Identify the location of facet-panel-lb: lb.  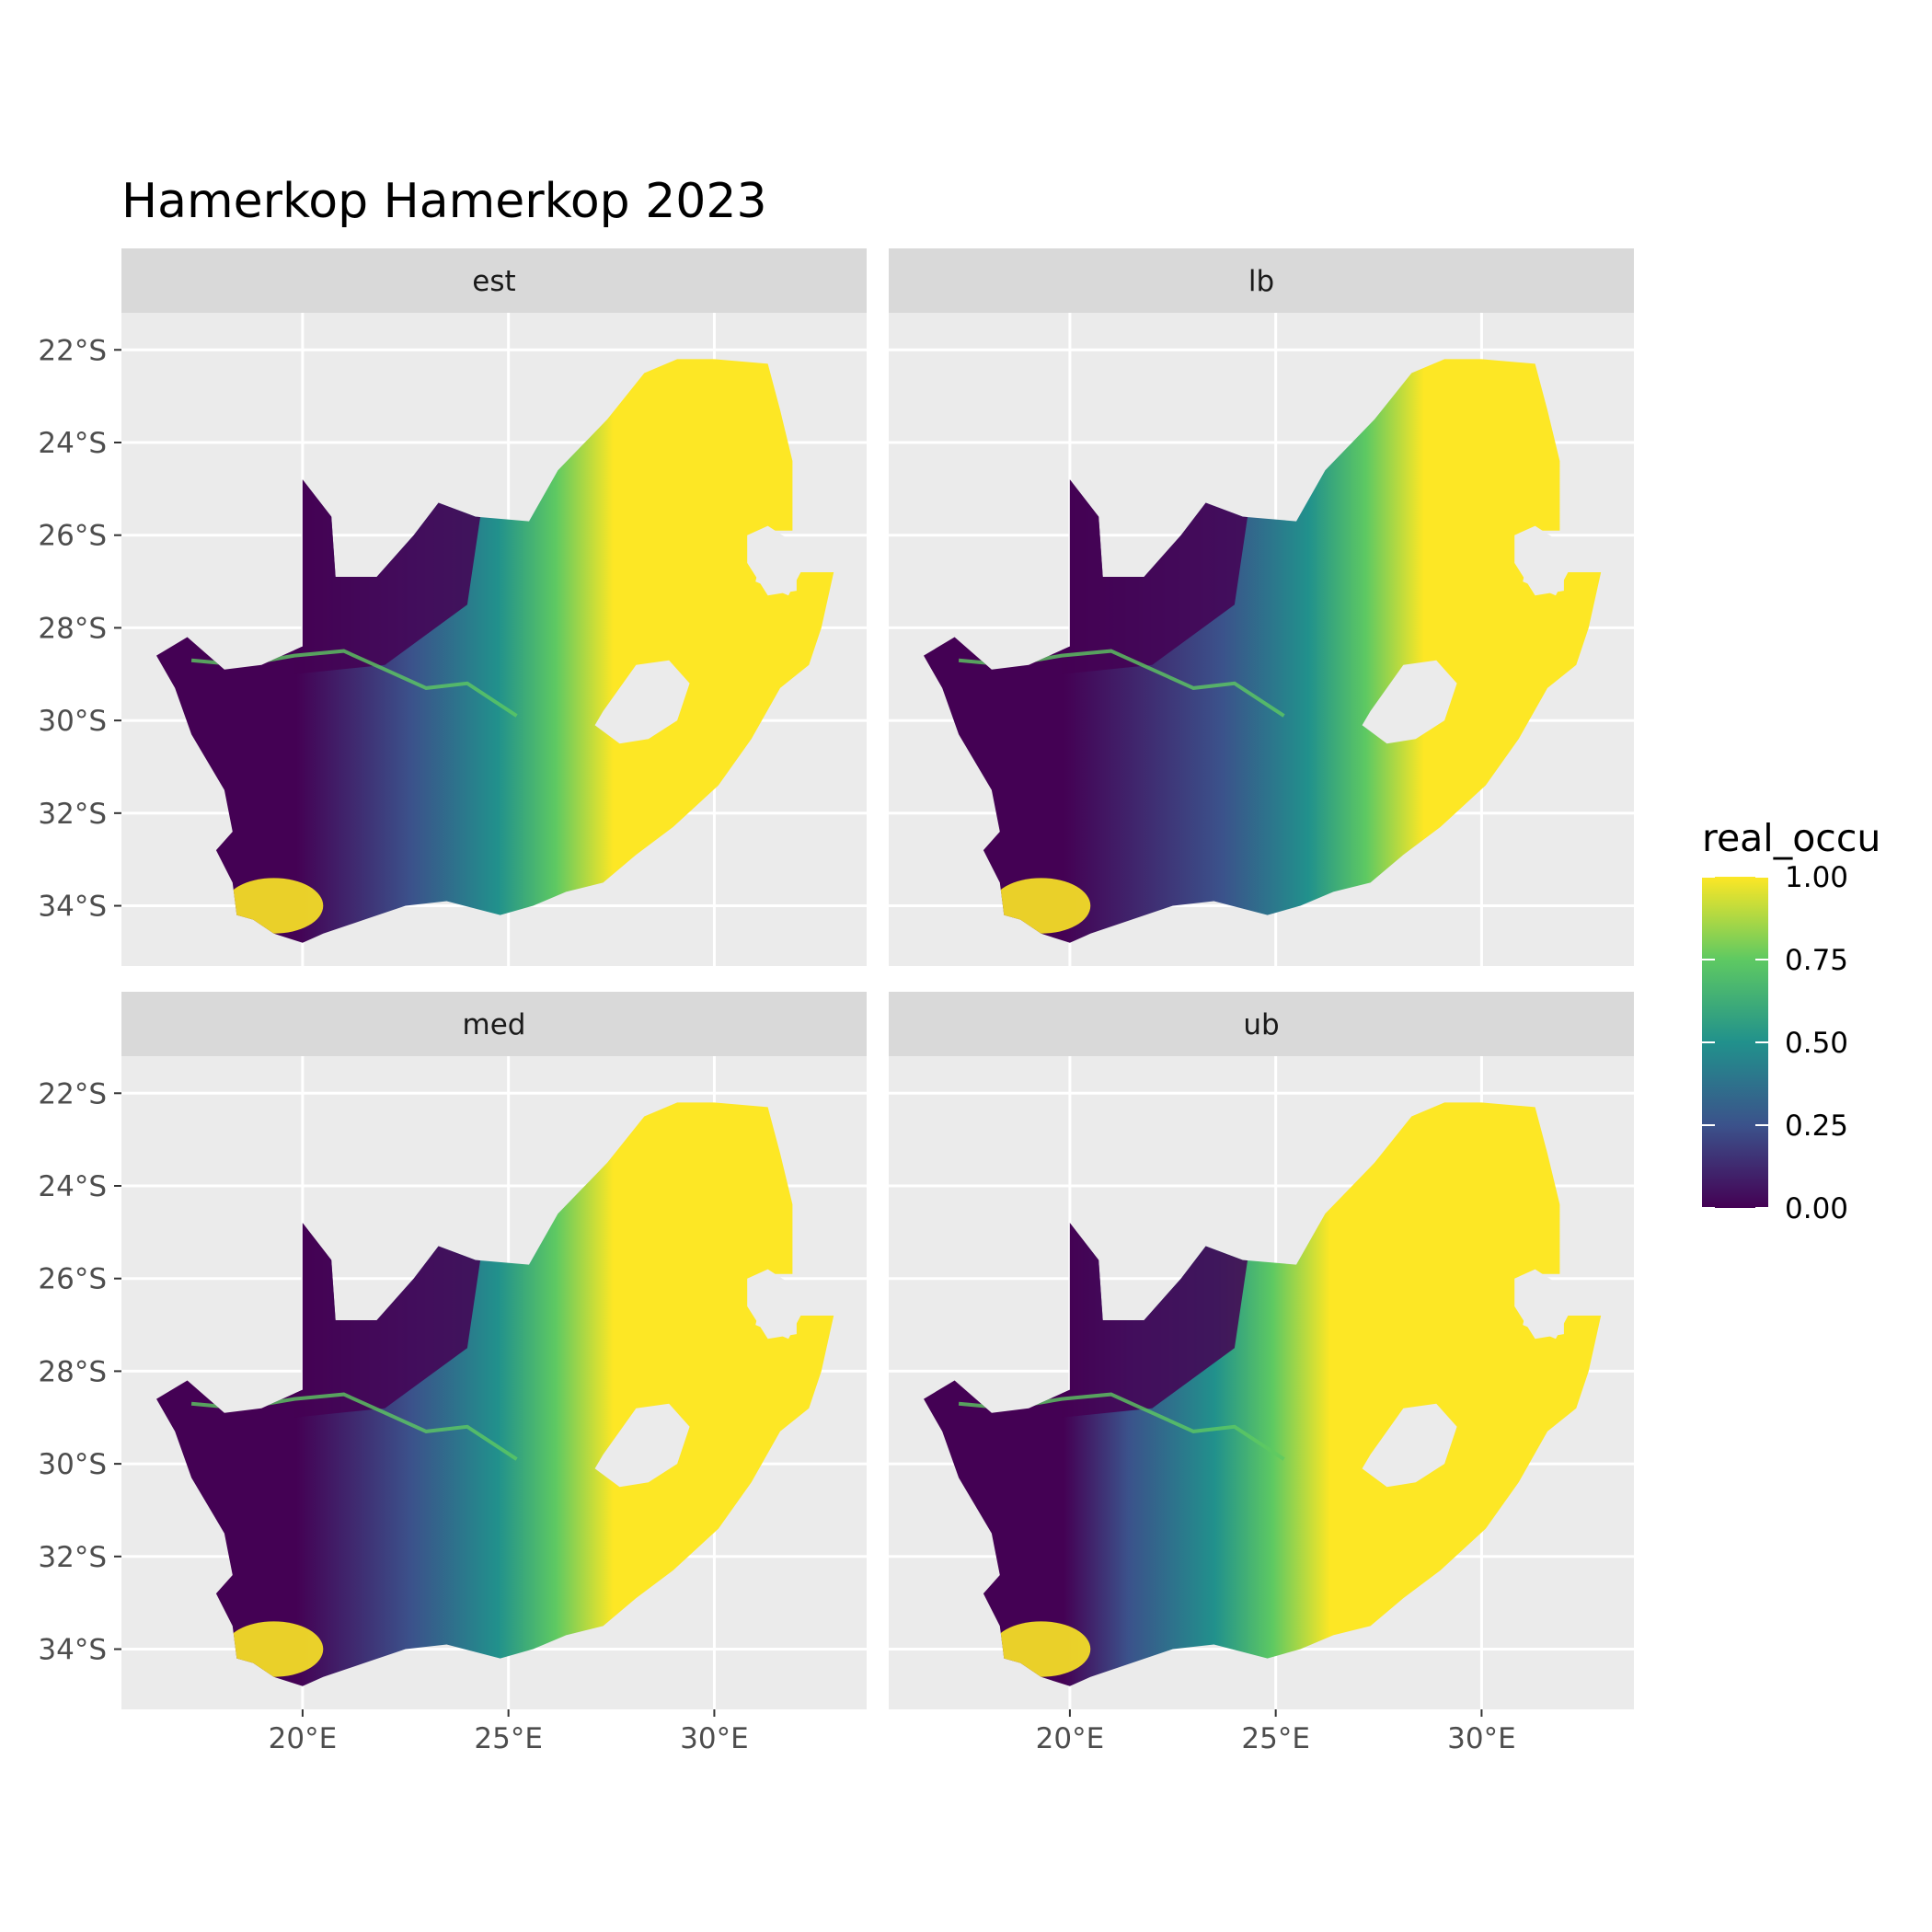
(1261, 607).